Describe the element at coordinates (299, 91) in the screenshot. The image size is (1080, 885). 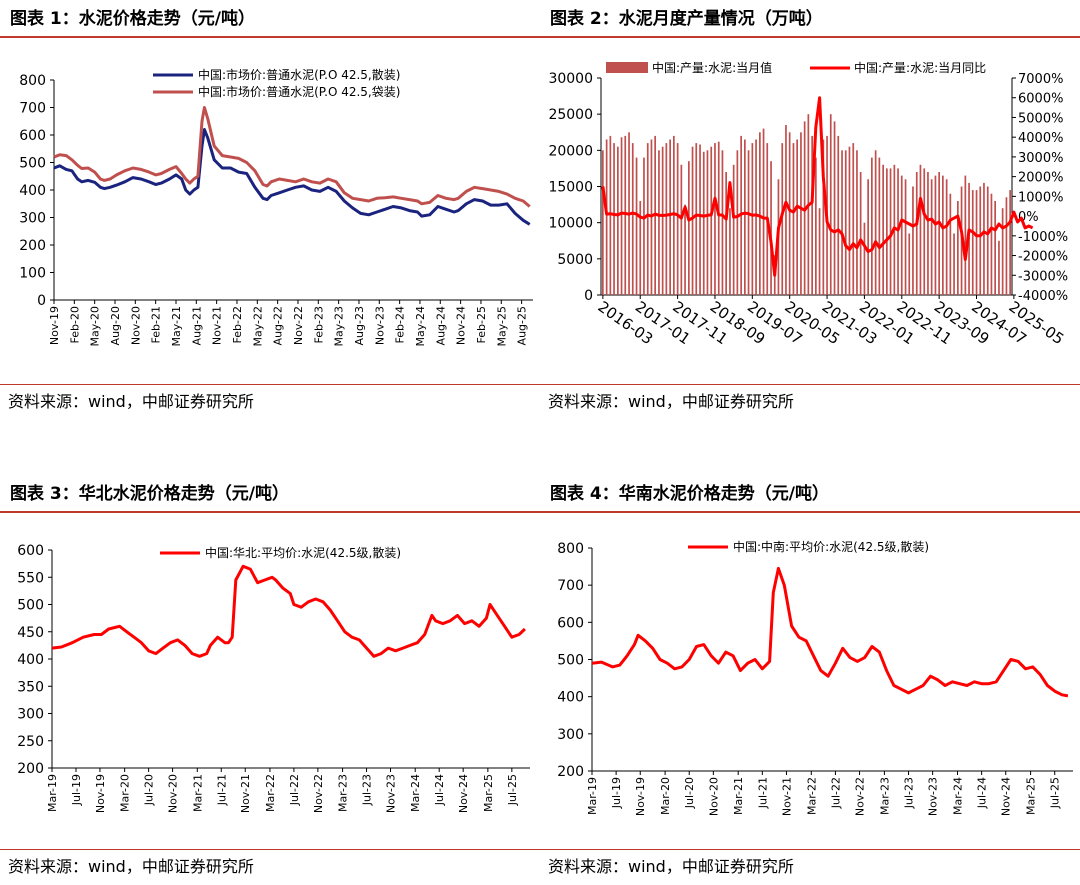
I see `legend-label: 中国:市场价:普通水泥(P.O 42.5,袋装)` at that location.